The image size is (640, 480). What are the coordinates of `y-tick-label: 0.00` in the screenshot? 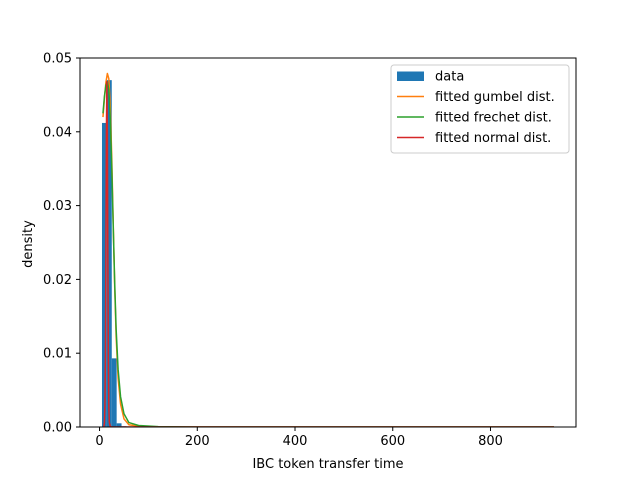 It's located at (57, 428).